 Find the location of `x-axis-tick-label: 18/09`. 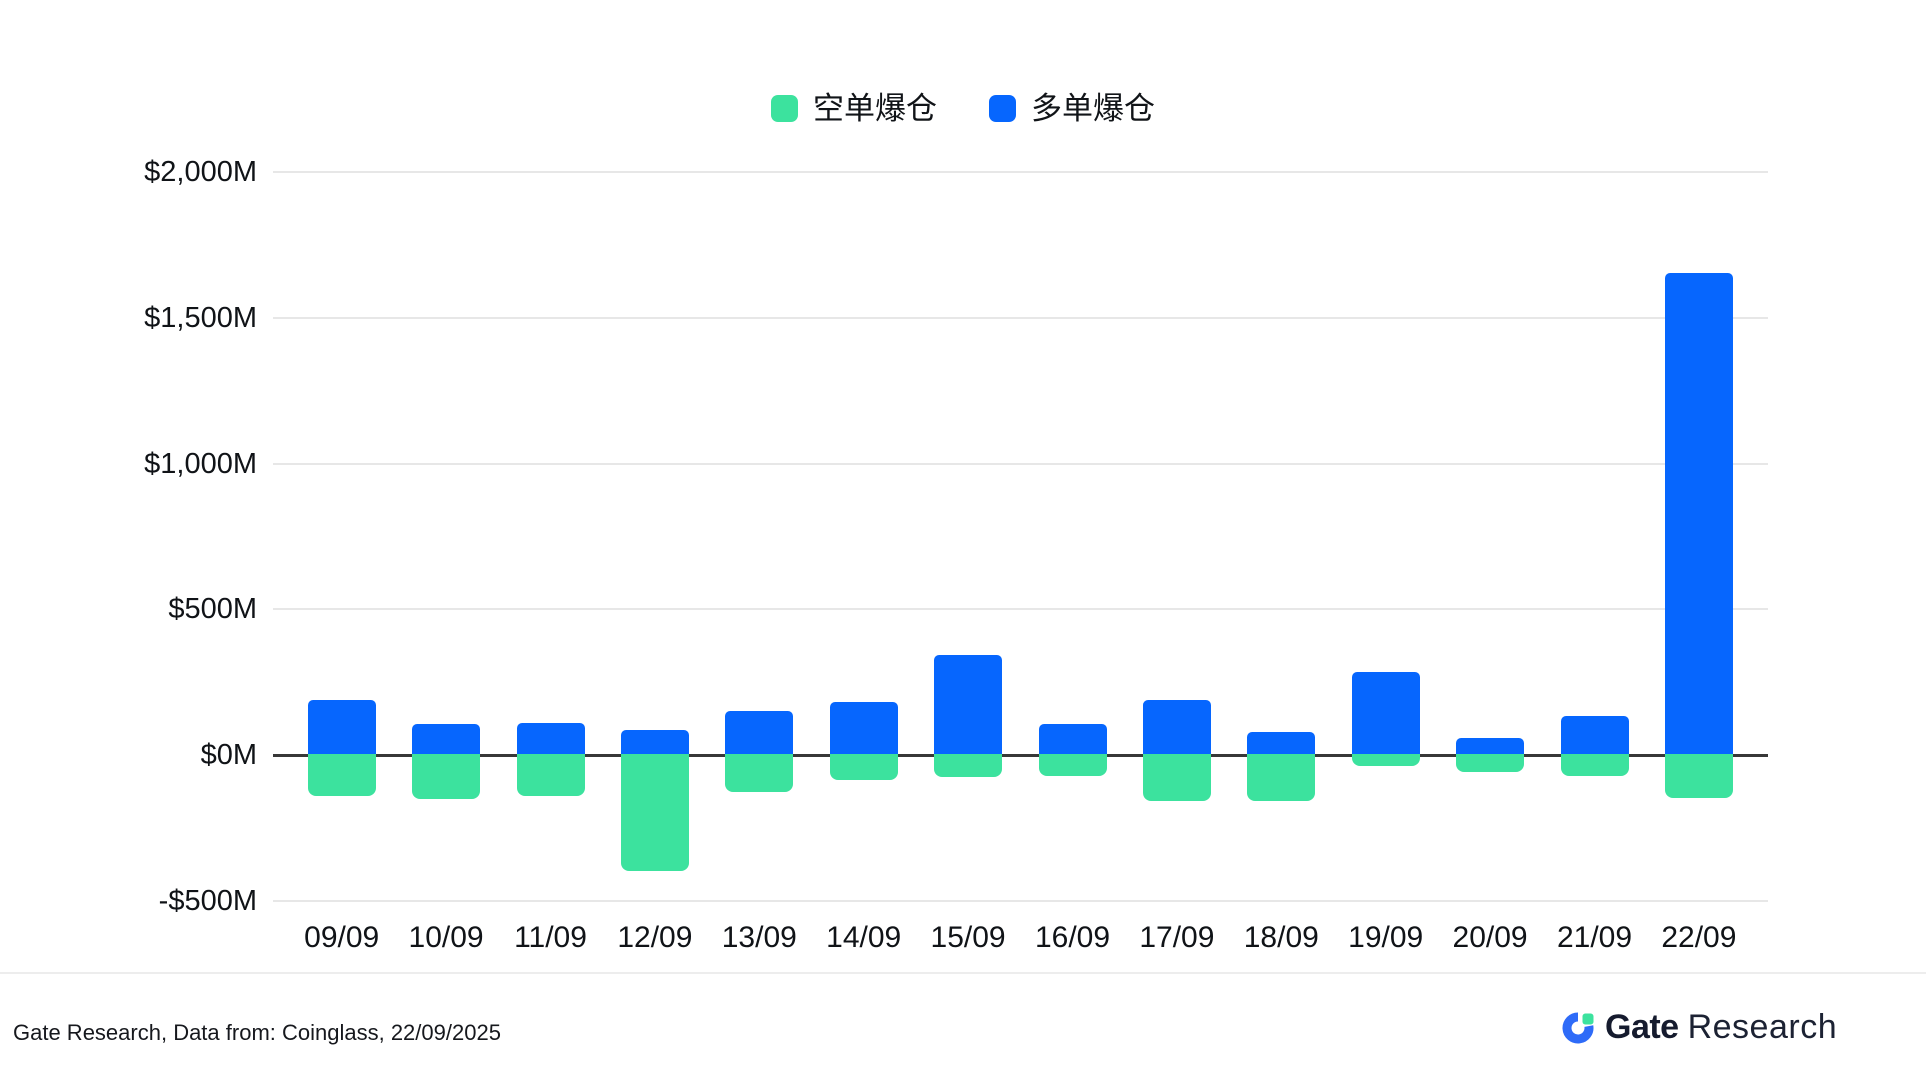

x-axis-tick-label: 18/09 is located at coordinates (1281, 937).